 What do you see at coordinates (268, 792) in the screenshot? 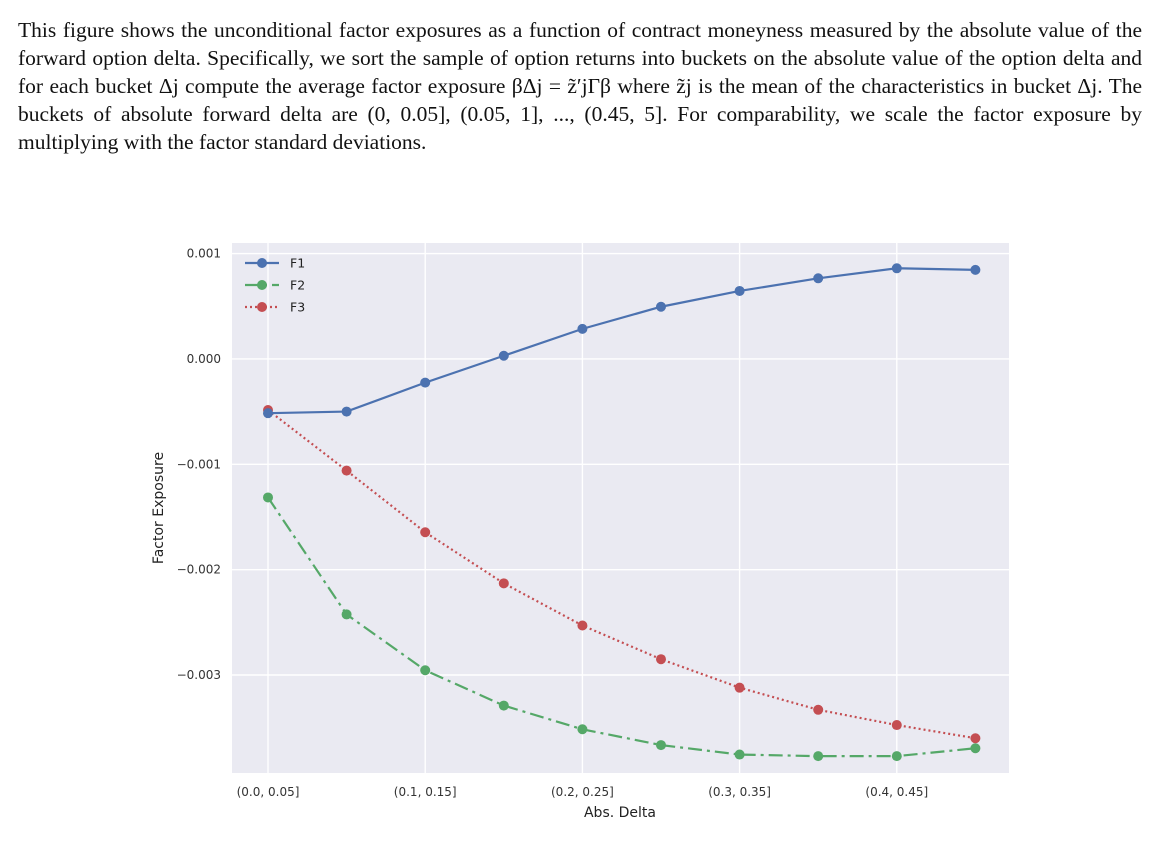
I see `x-tick-label: (0.0, 0.05]` at bounding box center [268, 792].